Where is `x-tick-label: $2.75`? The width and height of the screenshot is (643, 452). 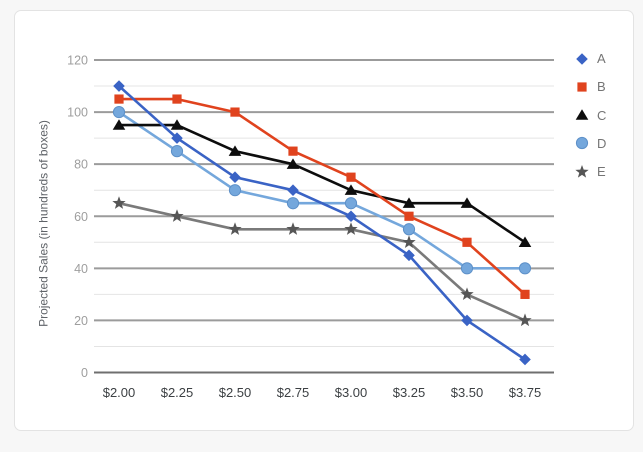 x-tick-label: $2.75 is located at coordinates (293, 392).